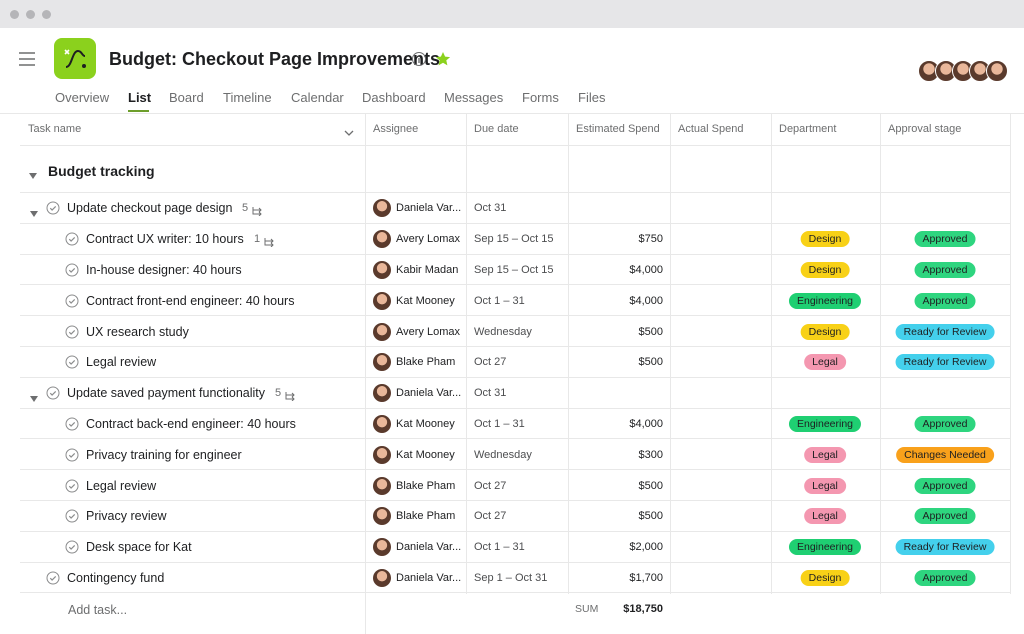 Image resolution: width=1024 pixels, height=634 pixels. Describe the element at coordinates (186, 97) in the screenshot. I see `tab: Board` at that location.